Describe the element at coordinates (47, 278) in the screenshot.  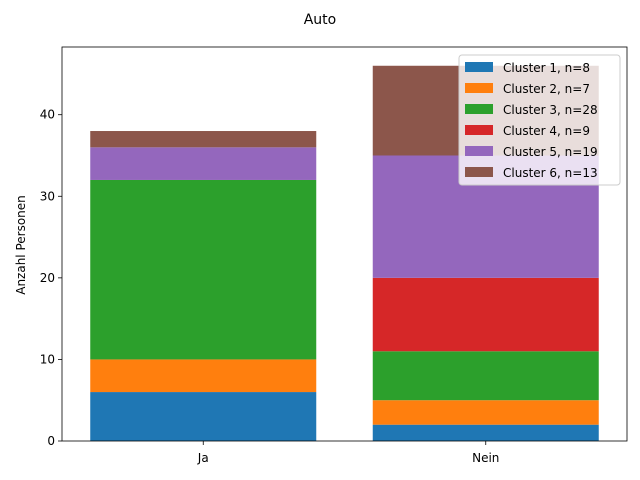
I see `y-tick-label: 20` at that location.